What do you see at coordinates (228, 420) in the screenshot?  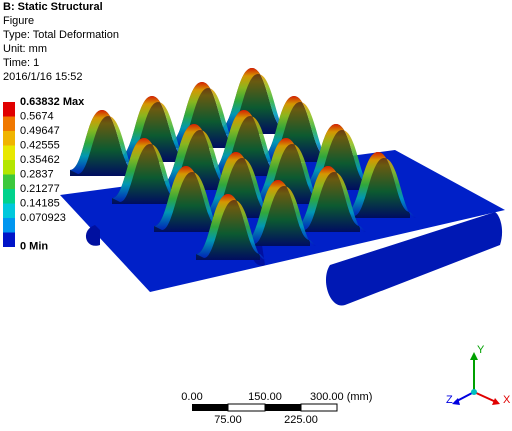 I see `scale-label: 75.00` at bounding box center [228, 420].